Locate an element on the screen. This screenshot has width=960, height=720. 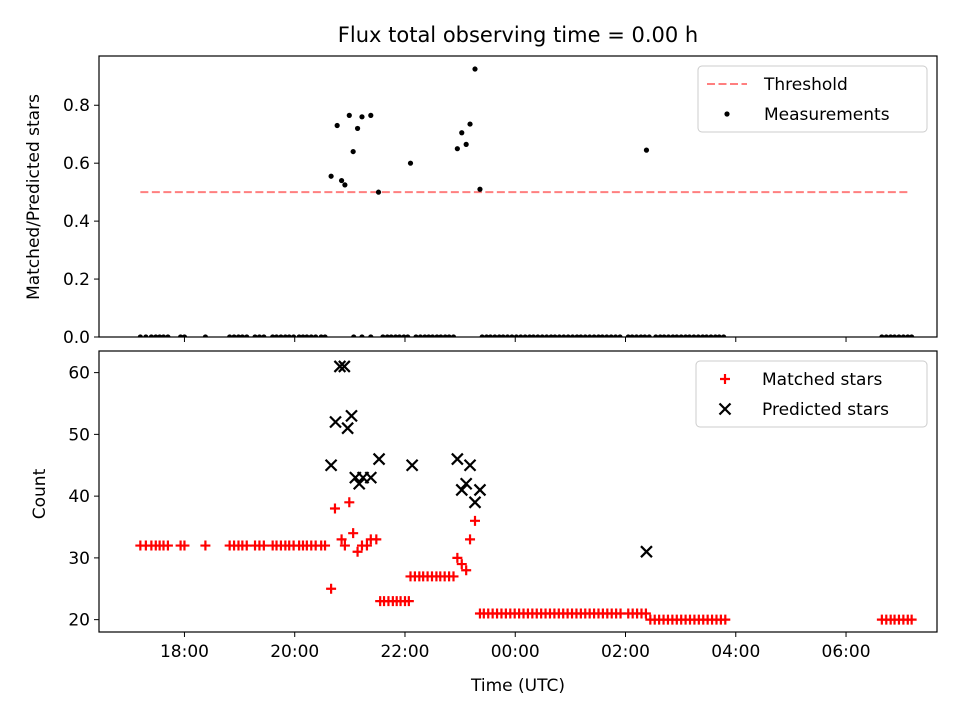
x-tick-label: 20:00 is located at coordinates (294, 652).